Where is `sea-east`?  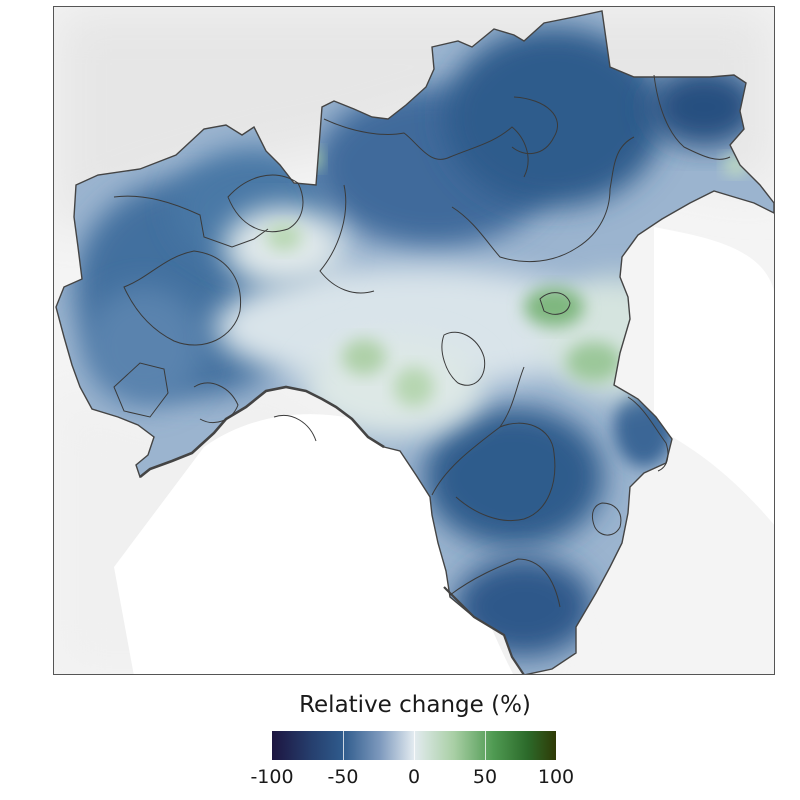
sea-east is located at coordinates (714, 376).